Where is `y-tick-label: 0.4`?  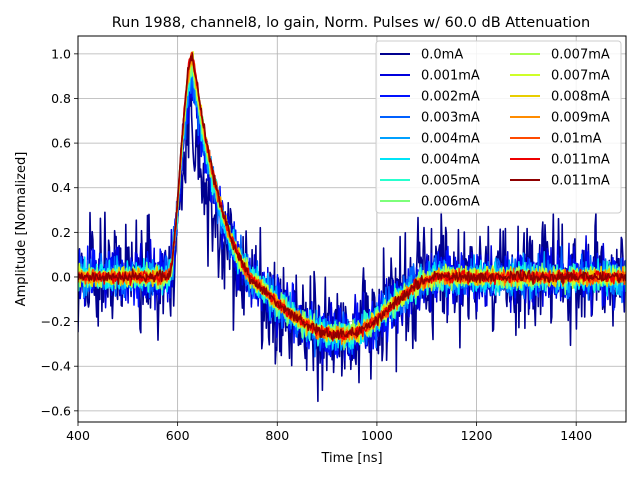
y-tick-label: 0.4 is located at coordinates (61, 187).